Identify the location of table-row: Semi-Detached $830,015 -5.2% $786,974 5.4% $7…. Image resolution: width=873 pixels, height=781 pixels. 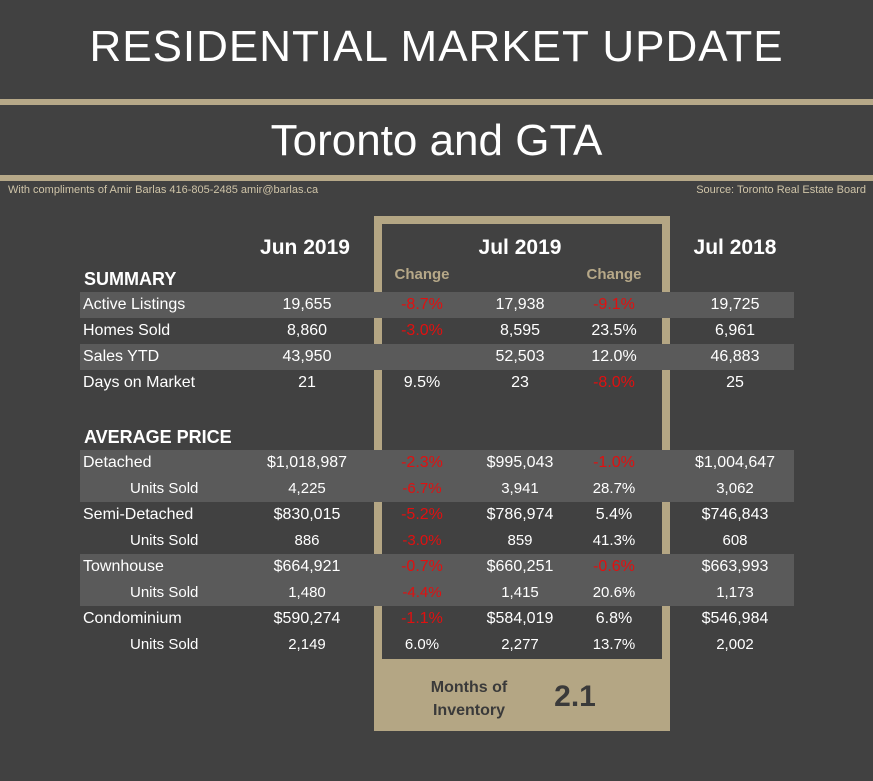
(437, 515).